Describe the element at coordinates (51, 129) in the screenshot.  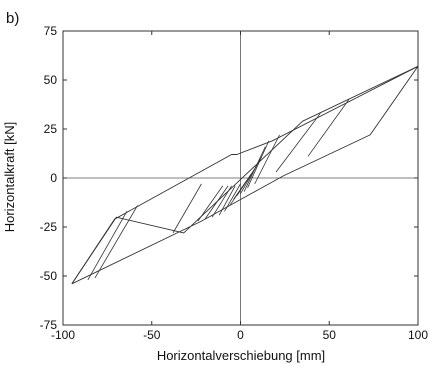
I see `y-tick-label: 25` at that location.